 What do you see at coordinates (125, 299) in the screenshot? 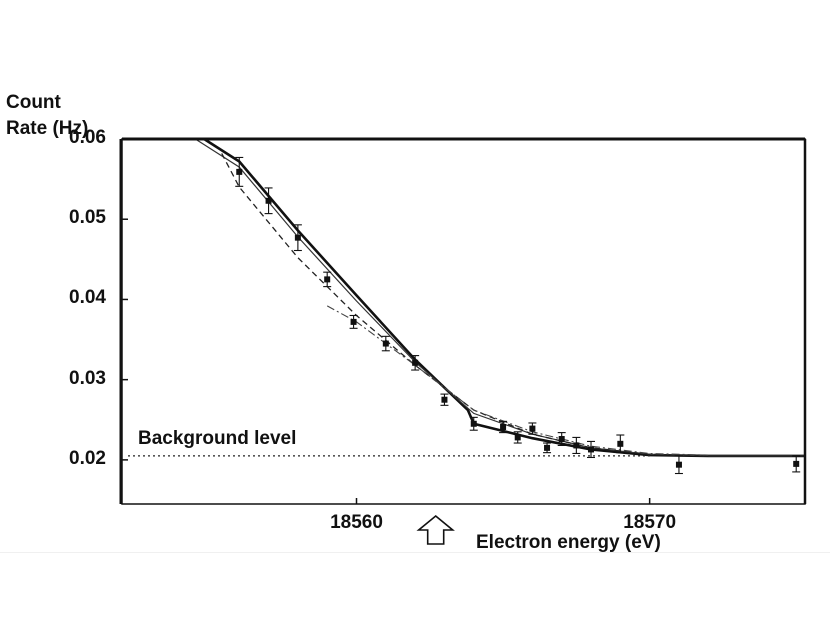
I see `y-axis-ticks` at bounding box center [125, 299].